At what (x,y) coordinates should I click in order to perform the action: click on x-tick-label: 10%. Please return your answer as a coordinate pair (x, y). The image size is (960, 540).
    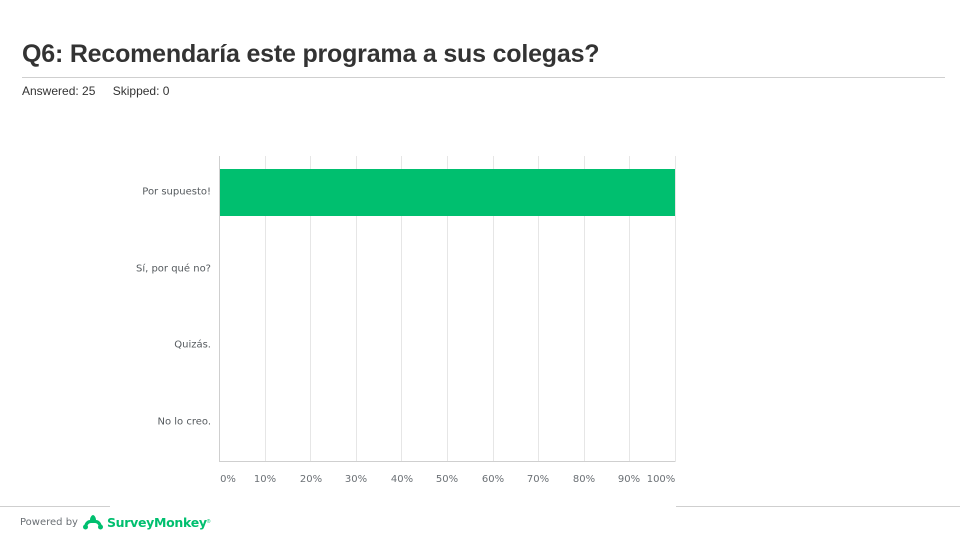
    Looking at the image, I should click on (265, 479).